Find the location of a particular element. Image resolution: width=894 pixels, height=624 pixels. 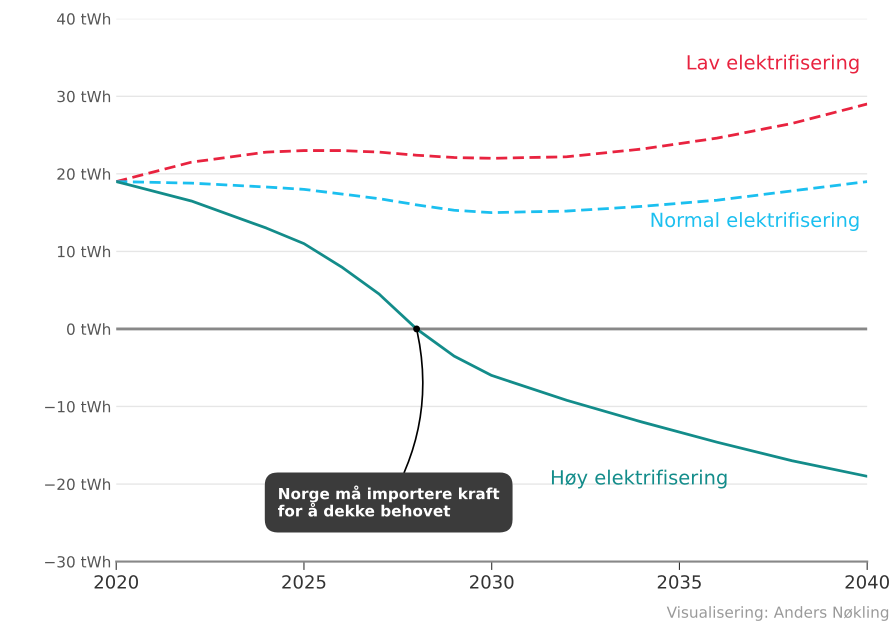

y-tick-label: 0 tWh is located at coordinates (88, 329).